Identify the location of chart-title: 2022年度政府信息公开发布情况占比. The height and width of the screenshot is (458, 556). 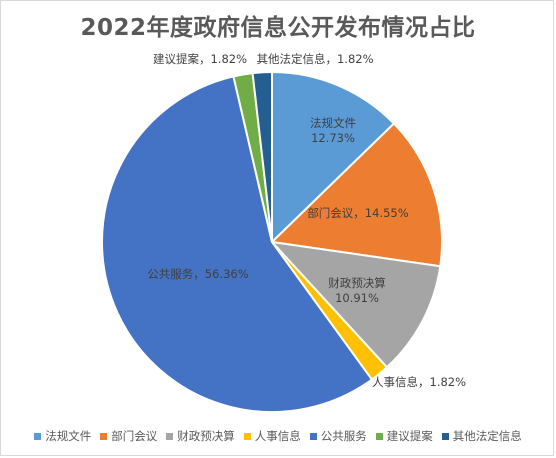
(278, 28).